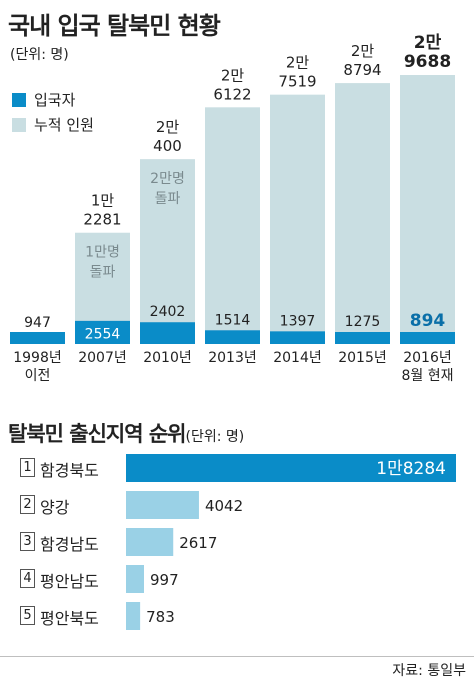  Describe the element at coordinates (297, 358) in the screenshot. I see `category-tick-label: 2014년` at that location.